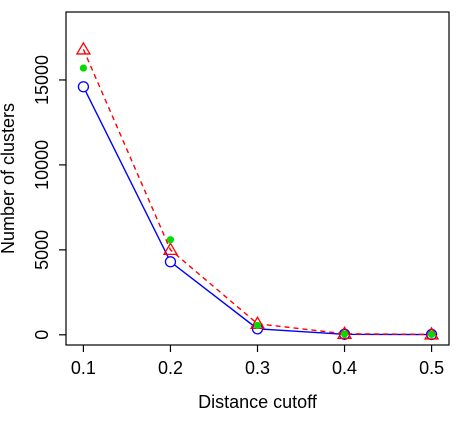 The width and height of the screenshot is (474, 428). Describe the element at coordinates (344, 368) in the screenshot. I see `x-tick-label: 0.4` at that location.